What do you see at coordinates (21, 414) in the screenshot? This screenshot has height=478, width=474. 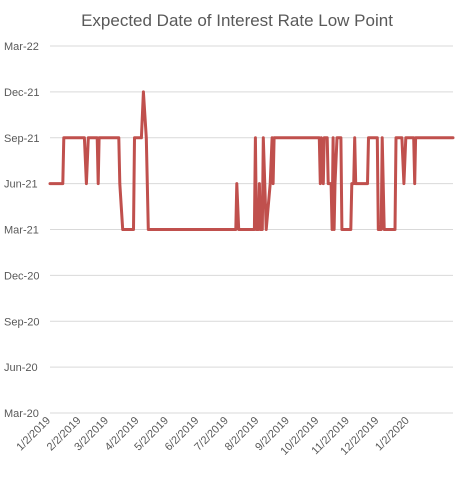 I see `y-tick-label: Mar-20` at bounding box center [21, 414].